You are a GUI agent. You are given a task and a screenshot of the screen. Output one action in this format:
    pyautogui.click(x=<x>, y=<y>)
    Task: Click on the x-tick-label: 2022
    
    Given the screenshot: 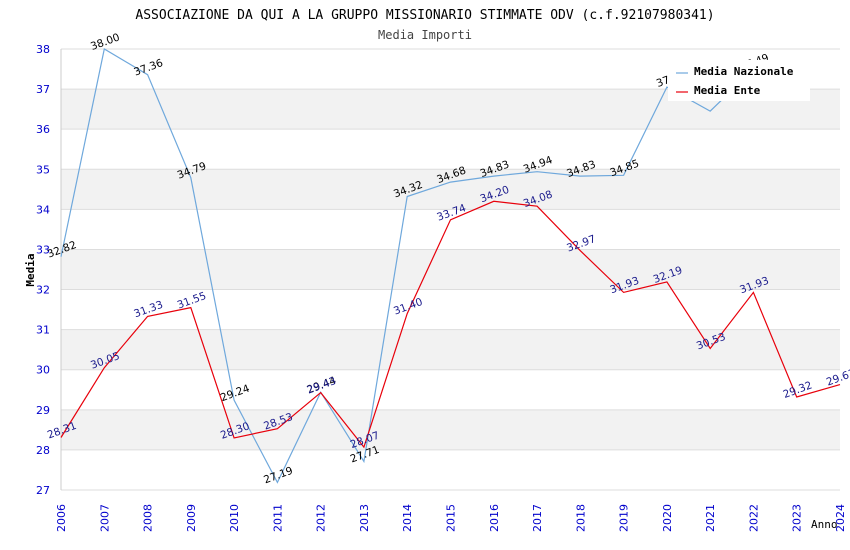 What is the action you would take?
    pyautogui.click(x=753, y=518)
    